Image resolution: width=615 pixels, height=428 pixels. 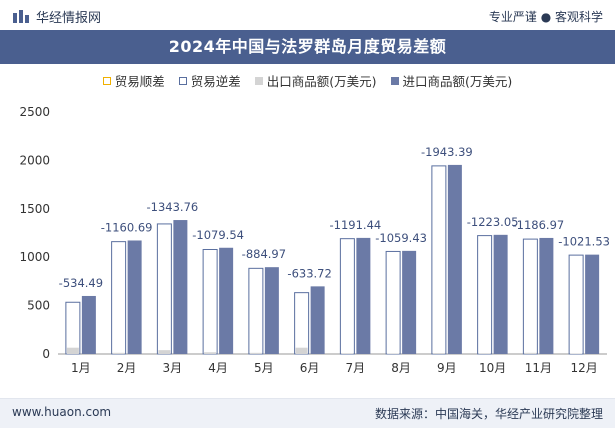 What do you see at coordinates (218, 368) in the screenshot?
I see `x-tick-label-4: 4月` at bounding box center [218, 368].